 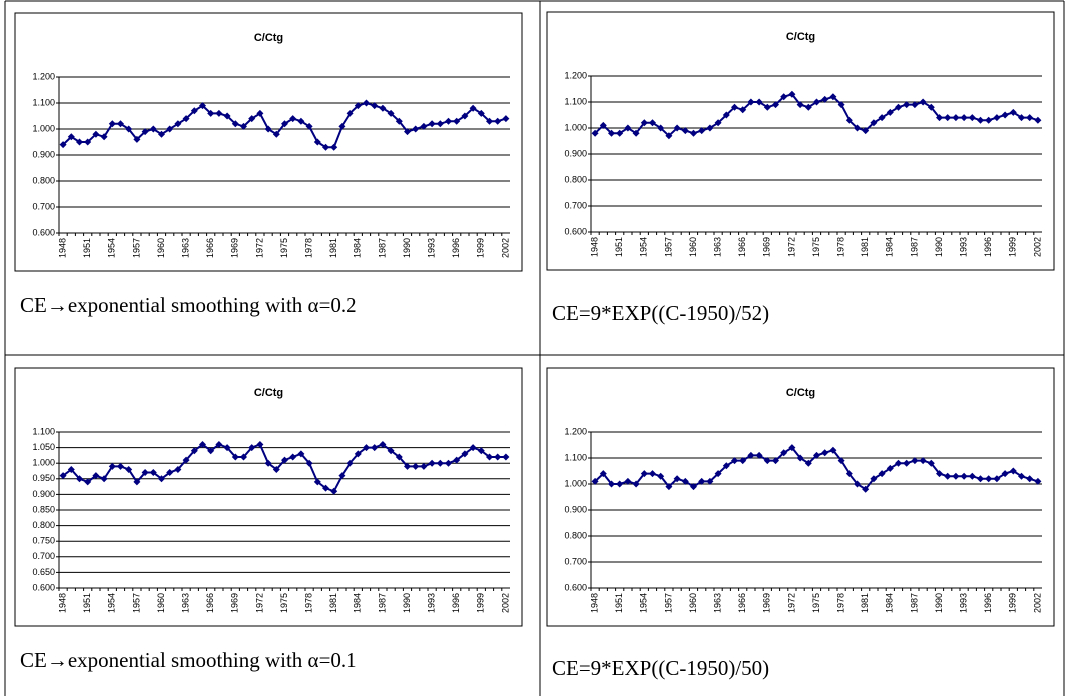 What do you see at coordinates (717, 247) in the screenshot?
I see `x-tick-label: 1963` at bounding box center [717, 247].